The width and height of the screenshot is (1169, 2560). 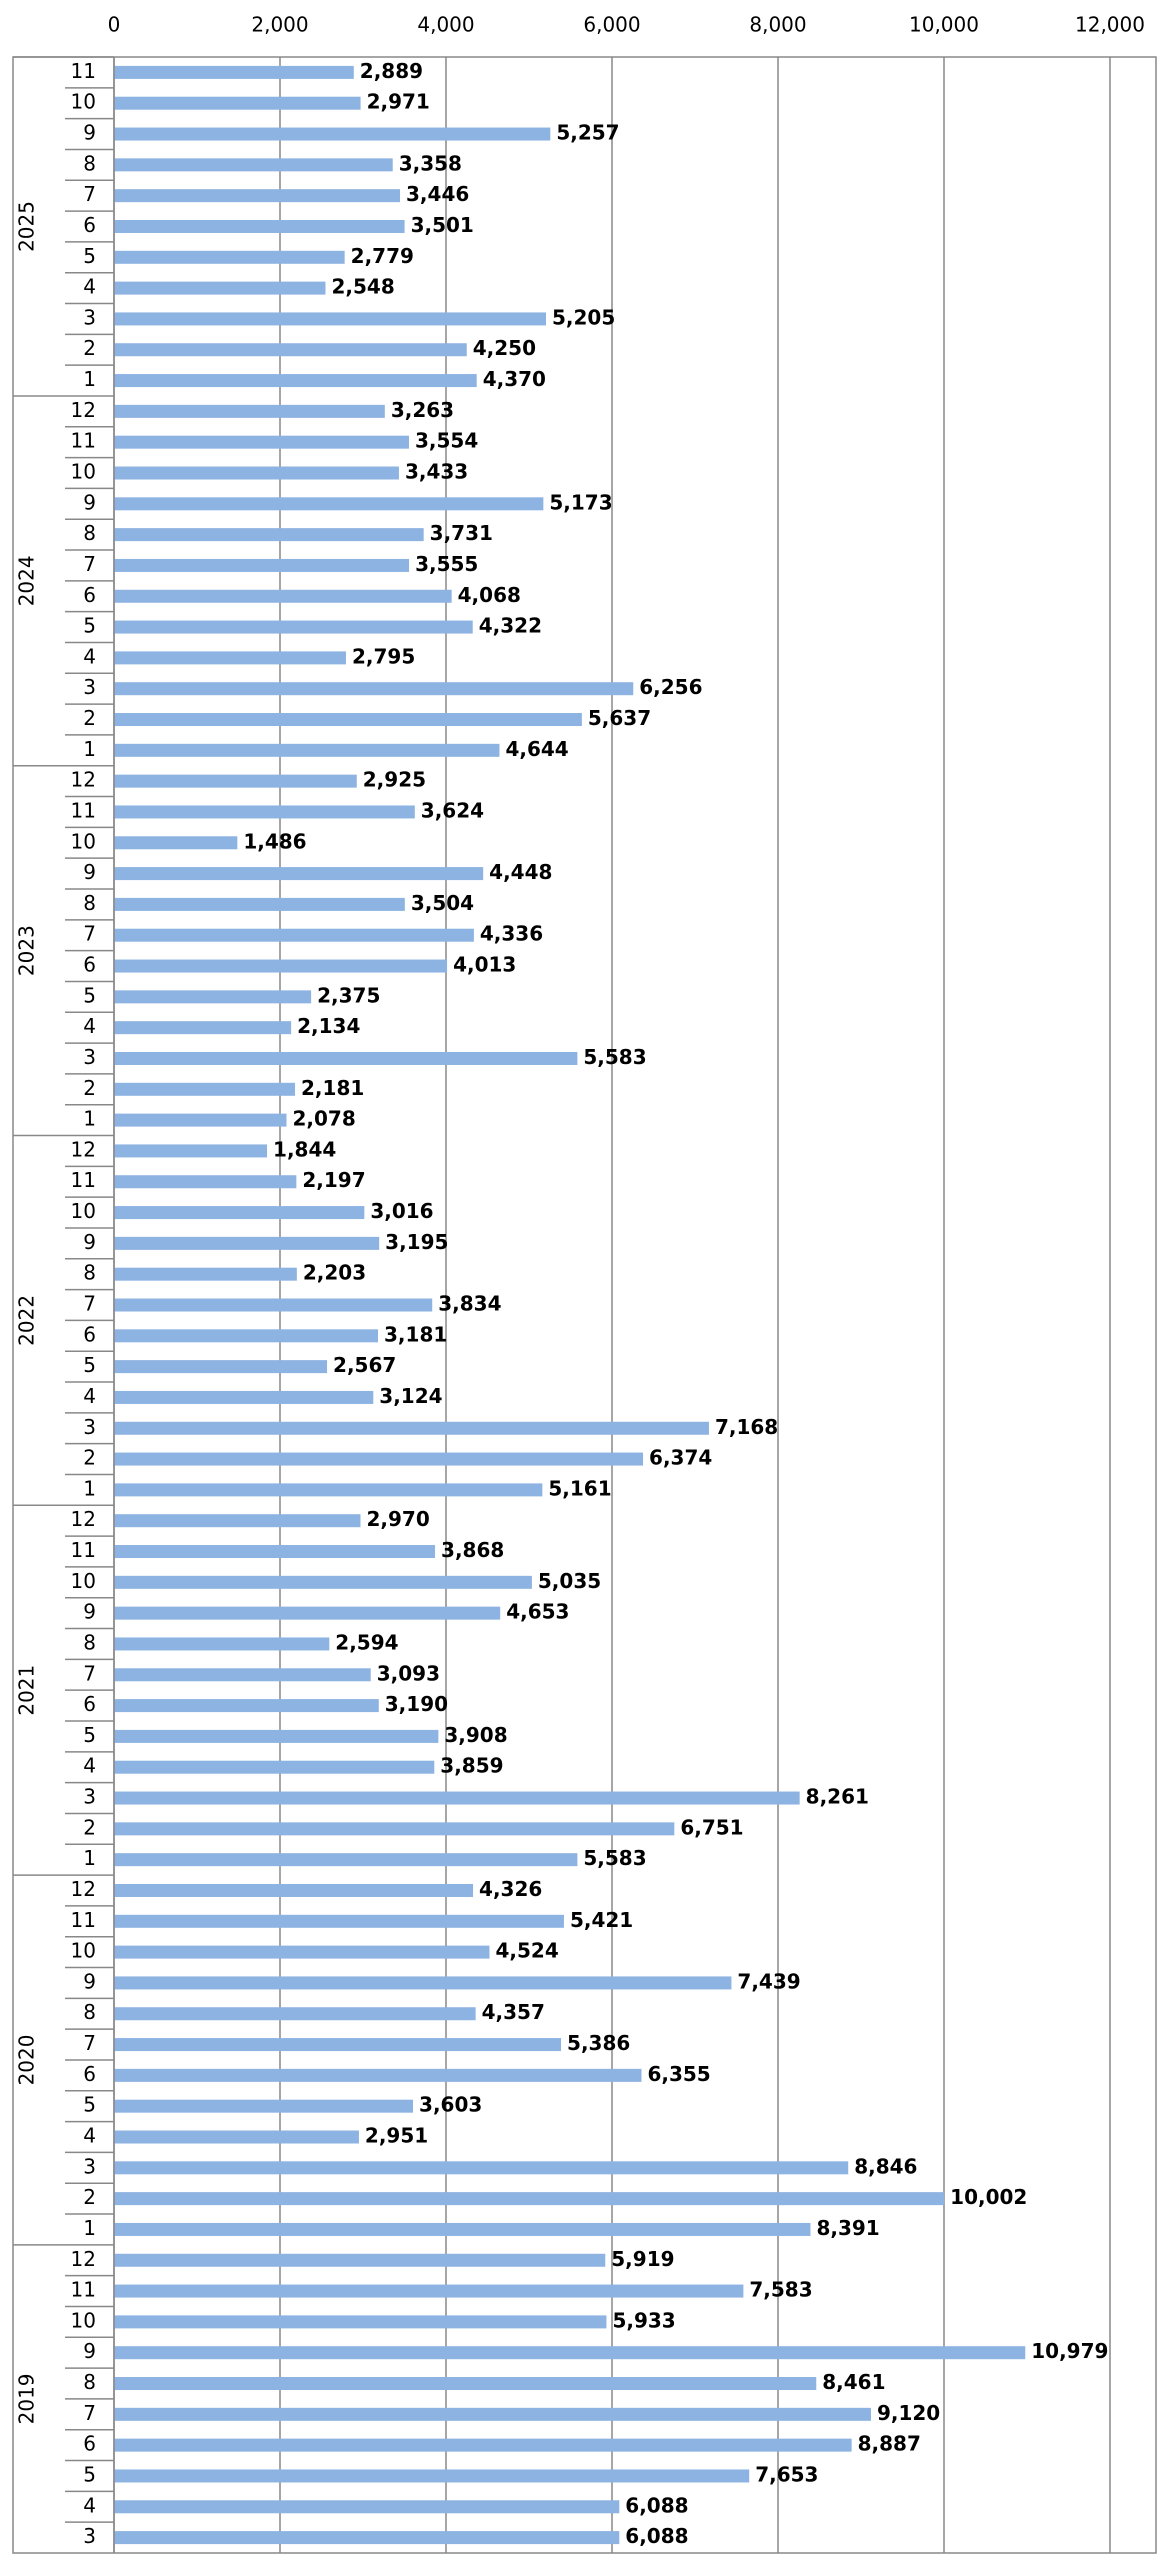 I want to click on value-label: 2,925, so click(x=394, y=780).